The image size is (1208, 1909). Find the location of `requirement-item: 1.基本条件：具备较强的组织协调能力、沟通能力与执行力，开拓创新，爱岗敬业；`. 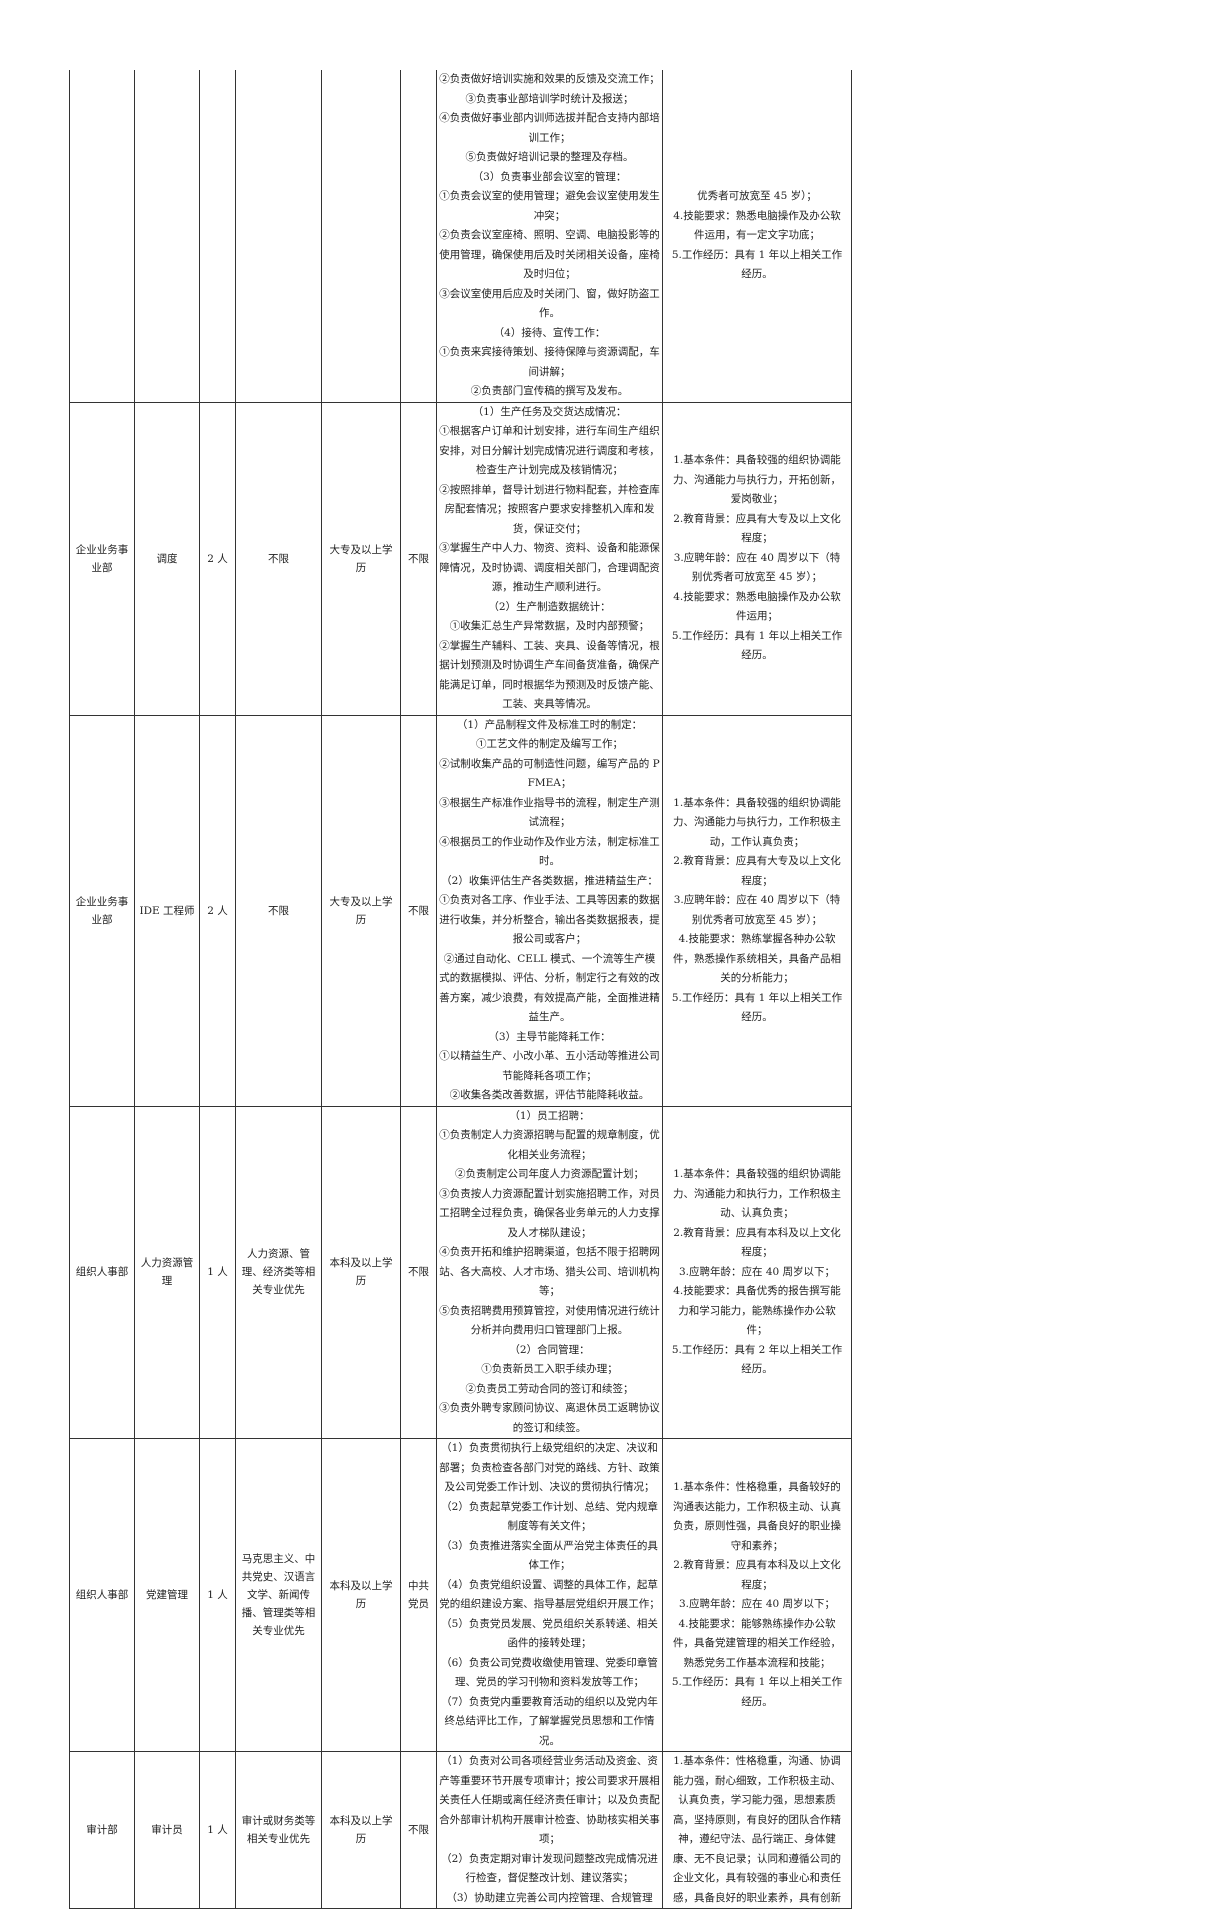

requirement-item: 1.基本条件：具备较强的组织协调能力、沟通能力与执行力，开拓创新，爱岗敬业； is located at coordinates (757, 480).